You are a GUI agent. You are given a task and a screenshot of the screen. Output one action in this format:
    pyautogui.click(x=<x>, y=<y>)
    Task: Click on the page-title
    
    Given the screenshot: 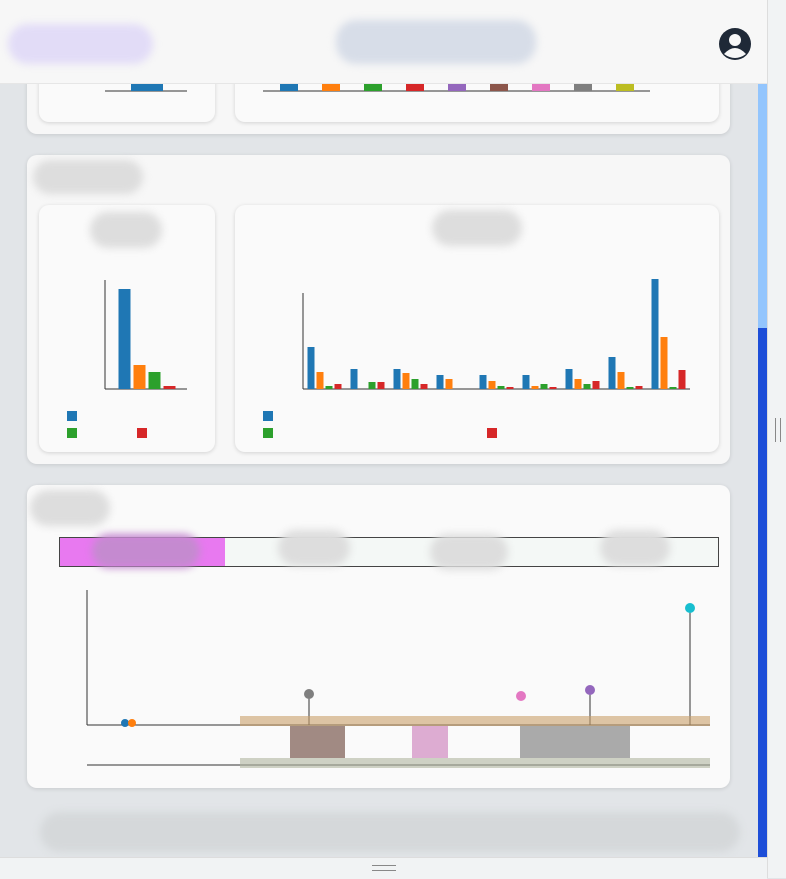 What is the action you would take?
    pyautogui.click(x=436, y=42)
    